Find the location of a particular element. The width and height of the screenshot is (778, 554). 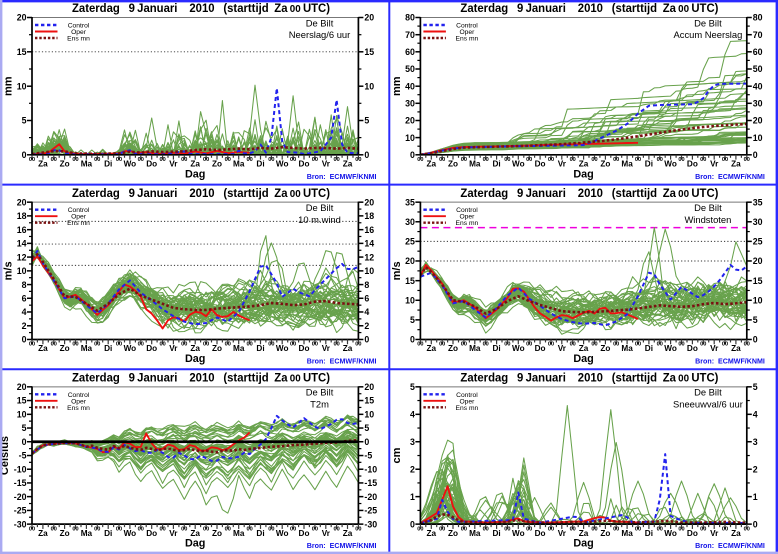

svg-text: Dag is located at coordinates (583, 174).